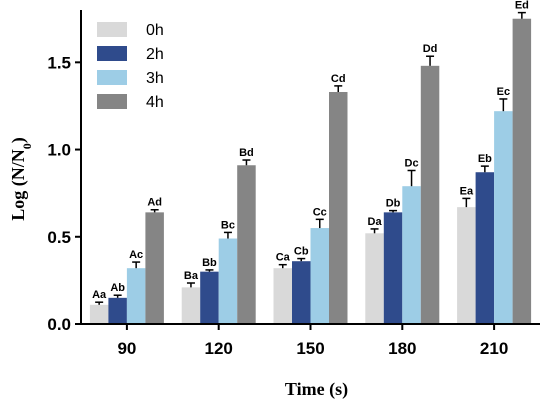  I want to click on legend: 0h 2h 3h 4h, so click(130, 66).